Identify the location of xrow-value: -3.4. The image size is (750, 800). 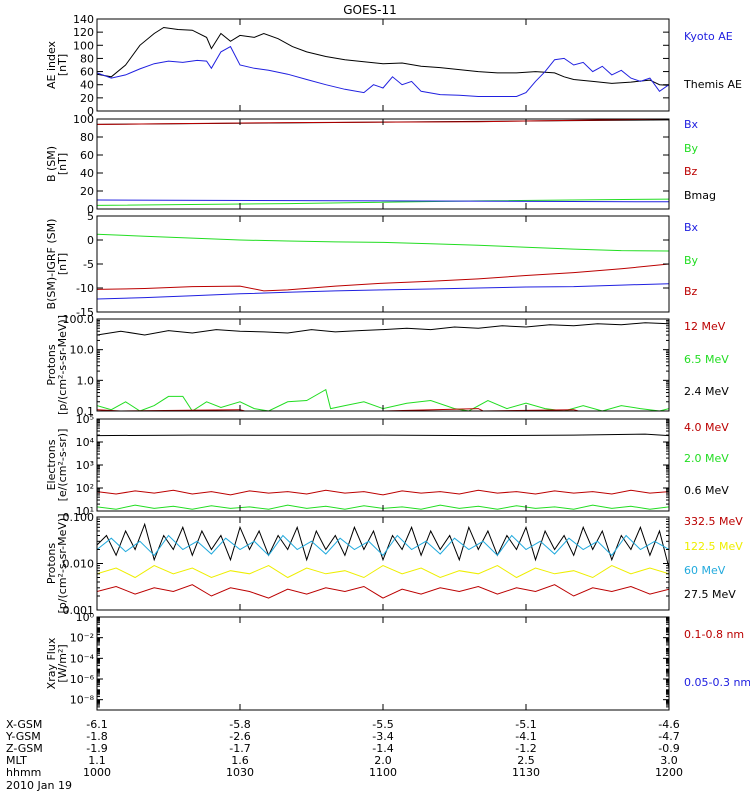
(382, 736).